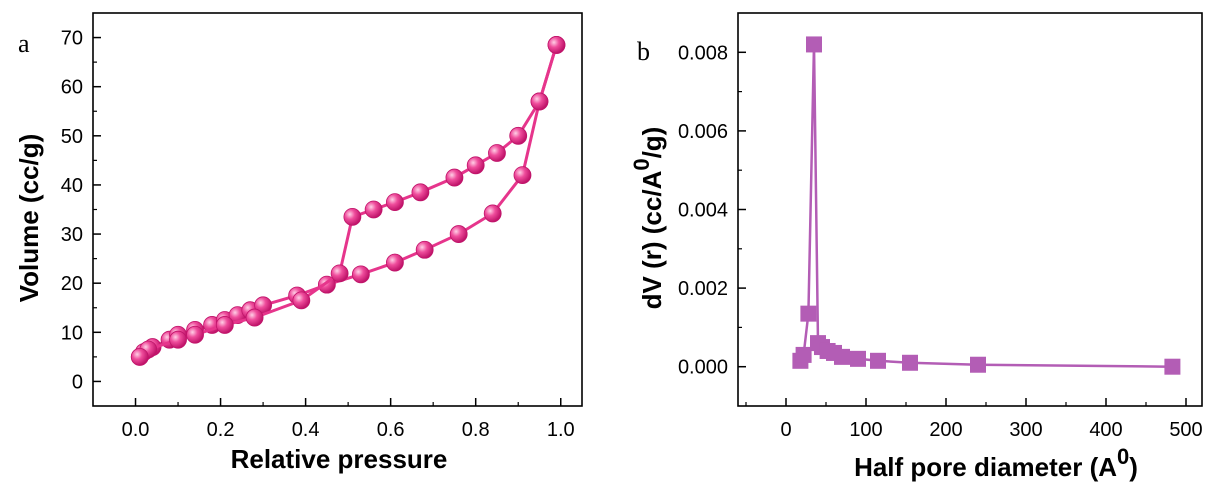 This screenshot has height=482, width=1209. Describe the element at coordinates (72, 39) in the screenshot. I see `y-tick-label: 70` at that location.